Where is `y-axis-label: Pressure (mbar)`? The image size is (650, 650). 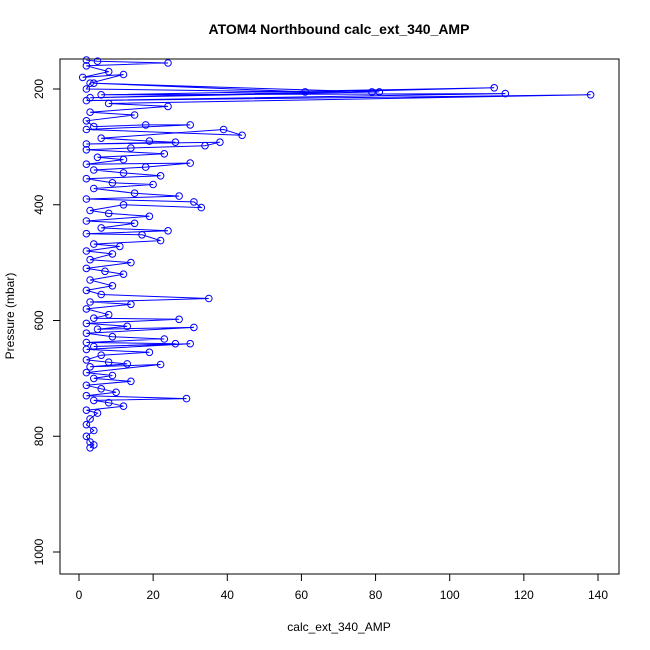 y-axis-label: Pressure (mbar) is located at coordinates (10, 316).